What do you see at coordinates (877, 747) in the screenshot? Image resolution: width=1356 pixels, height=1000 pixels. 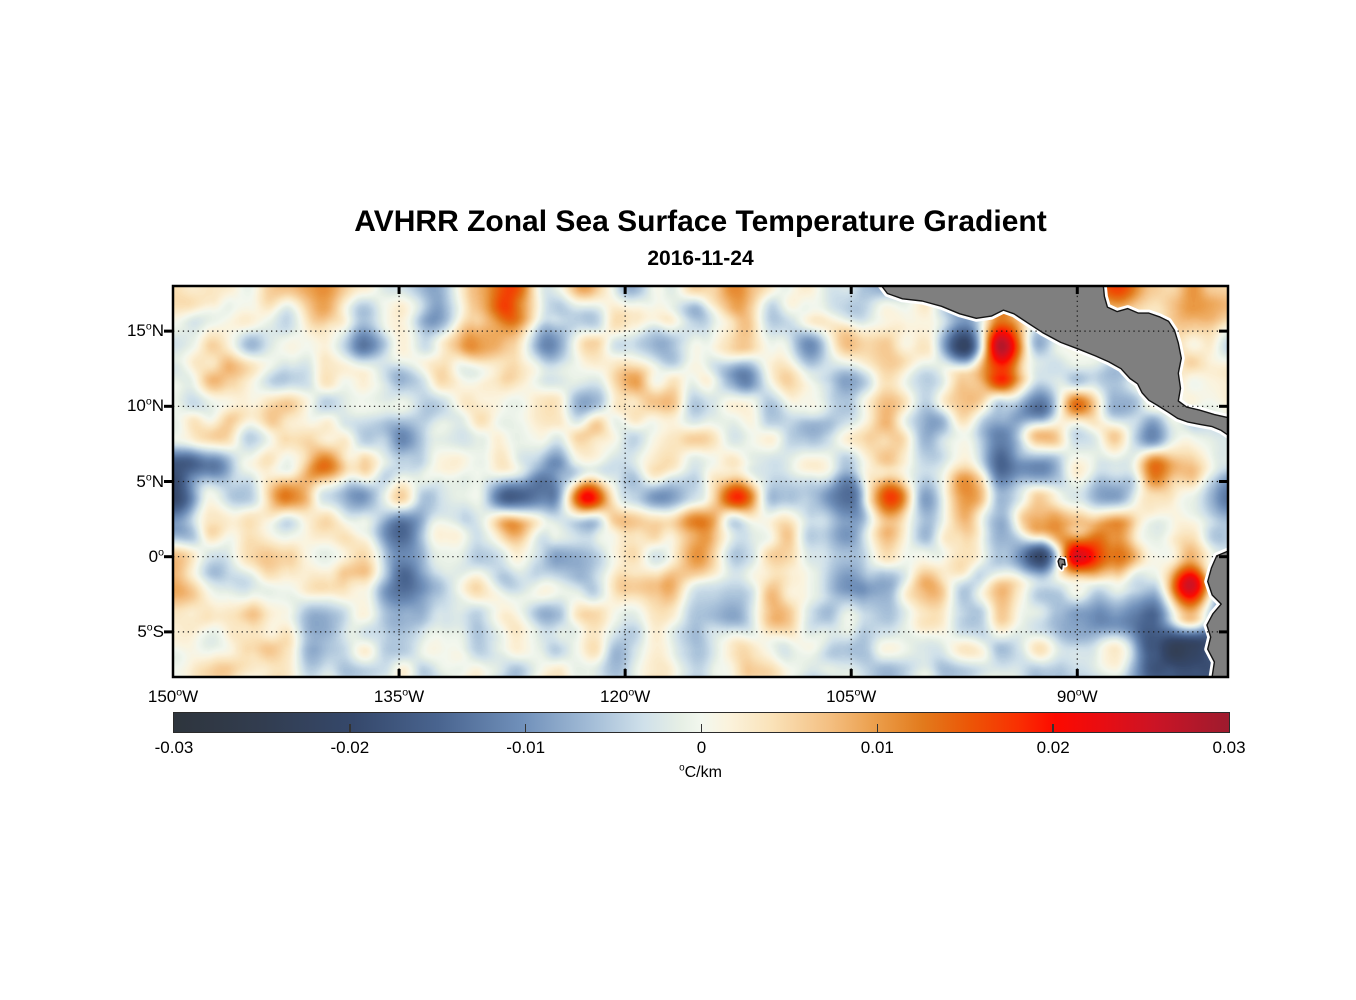 I see `colorbar-tick-label: 0.01` at bounding box center [877, 747].